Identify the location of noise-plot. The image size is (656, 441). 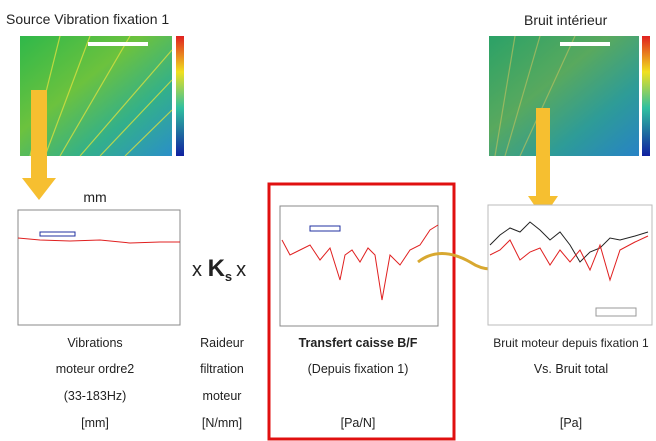
(570, 265).